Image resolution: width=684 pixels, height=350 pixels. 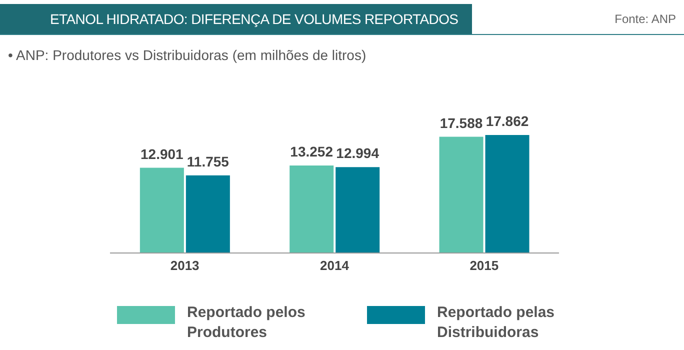 What do you see at coordinates (246, 323) in the screenshot?
I see `legend-label: Reportado pelos Produtores` at bounding box center [246, 323].